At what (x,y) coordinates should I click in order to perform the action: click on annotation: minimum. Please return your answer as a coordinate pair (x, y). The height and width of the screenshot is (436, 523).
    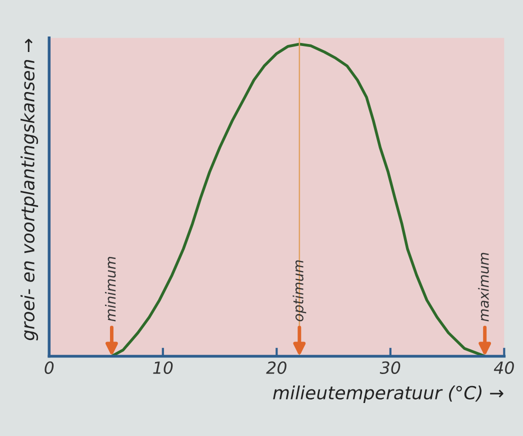
    Looking at the image, I should click on (110, 289).